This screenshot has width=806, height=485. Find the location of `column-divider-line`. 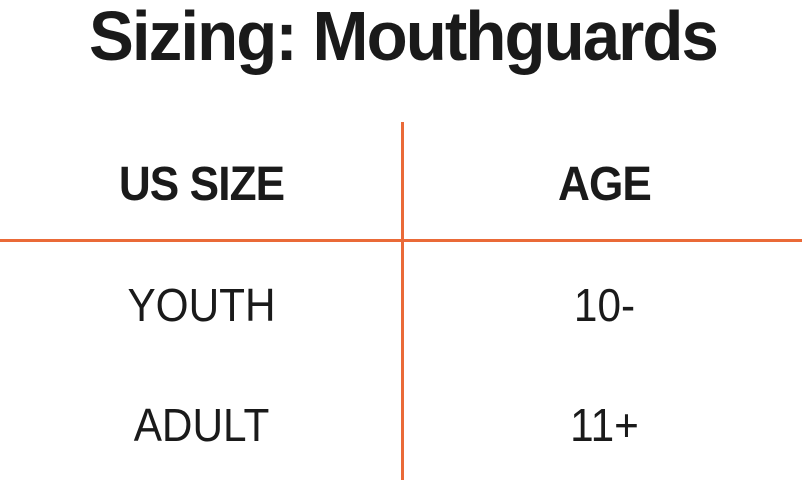

column-divider-line is located at coordinates (402, 301).